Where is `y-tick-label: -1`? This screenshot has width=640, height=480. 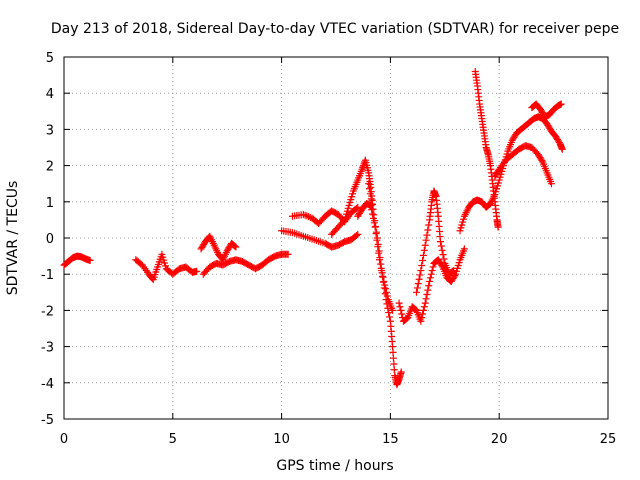 y-tick-label: -1 is located at coordinates (47, 275).